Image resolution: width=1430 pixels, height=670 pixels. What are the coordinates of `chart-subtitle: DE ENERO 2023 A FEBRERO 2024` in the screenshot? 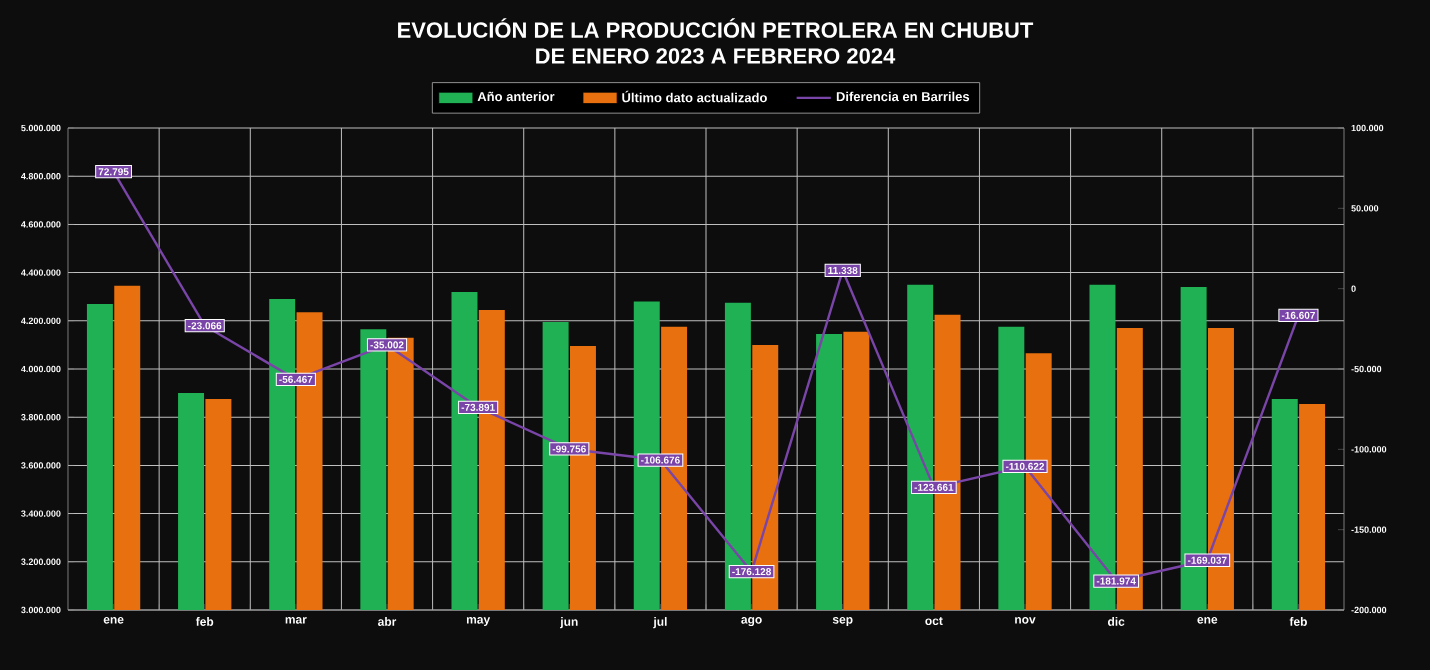 It's located at (716, 56).